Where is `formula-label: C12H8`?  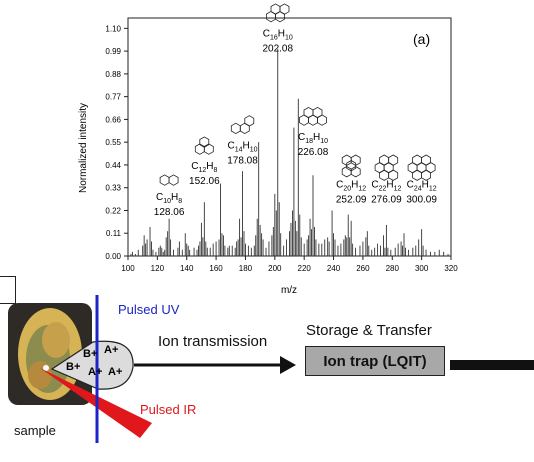
formula-label: C12H8 is located at coordinates (204, 167).